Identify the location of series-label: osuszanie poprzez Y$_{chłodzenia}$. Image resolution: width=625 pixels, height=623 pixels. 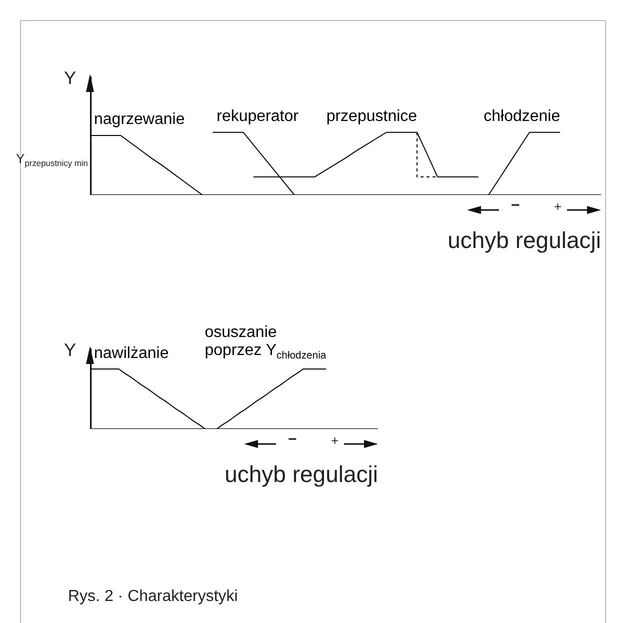
(265, 343).